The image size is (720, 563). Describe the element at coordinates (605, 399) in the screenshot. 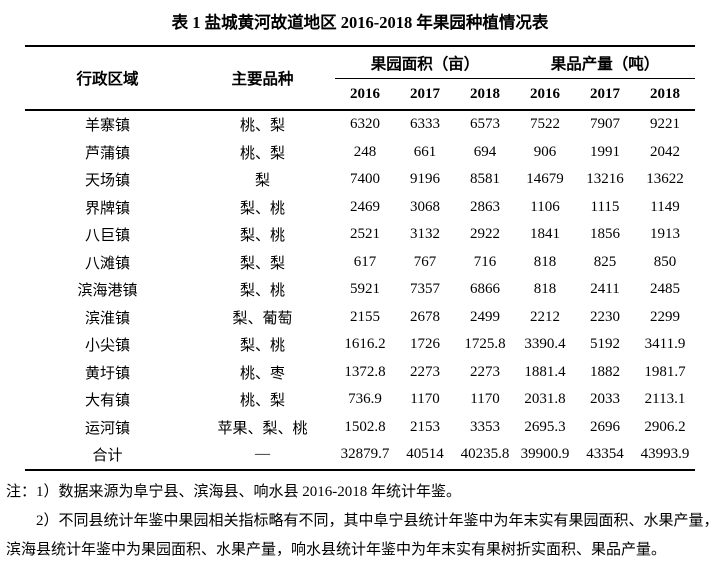

I see `yield-2017-cell: 2033` at that location.